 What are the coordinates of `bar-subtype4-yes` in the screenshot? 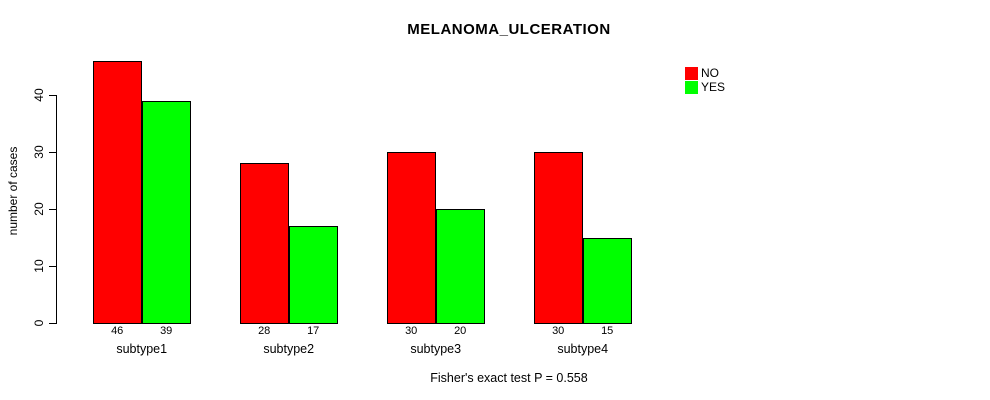 It's located at (607, 281).